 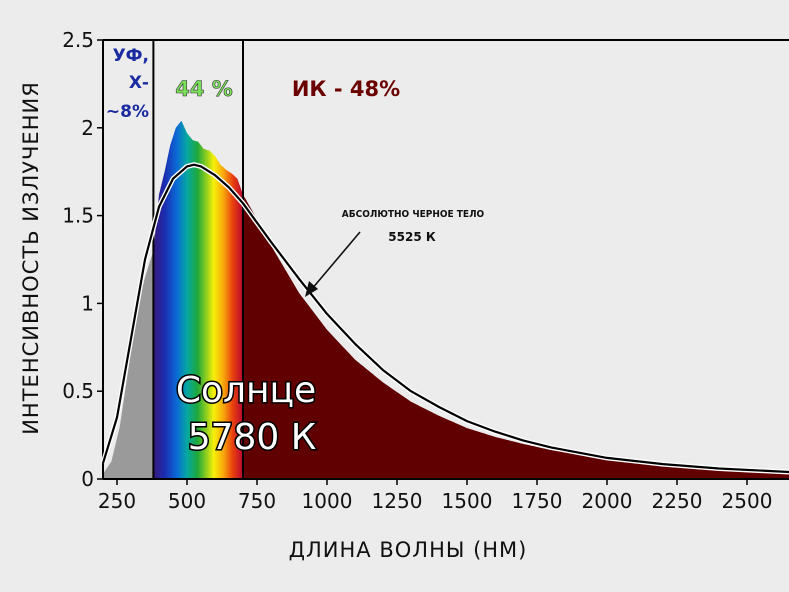 What do you see at coordinates (246, 390) in the screenshot?
I see `sun-label-1: Солнце` at bounding box center [246, 390].